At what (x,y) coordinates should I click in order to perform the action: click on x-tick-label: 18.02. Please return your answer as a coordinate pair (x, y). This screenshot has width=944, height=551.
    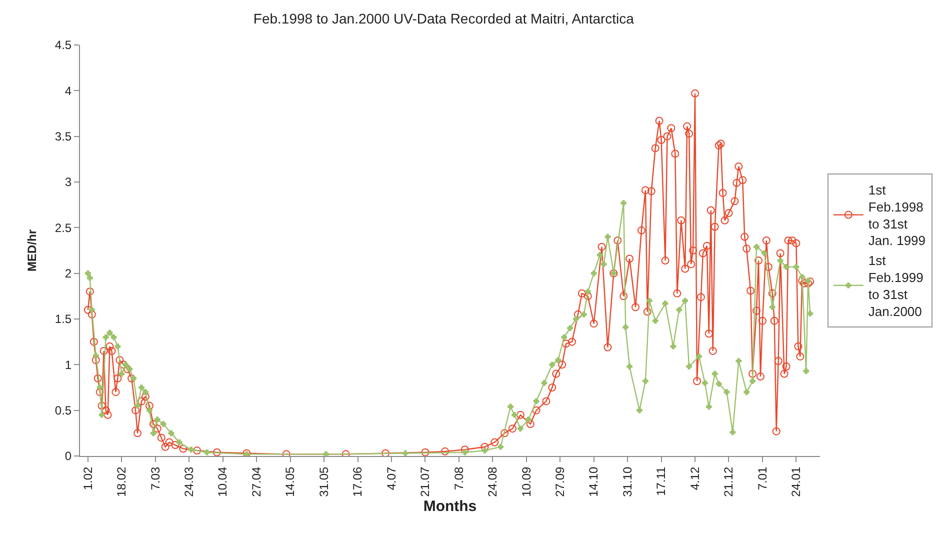
    Looking at the image, I should click on (121, 481).